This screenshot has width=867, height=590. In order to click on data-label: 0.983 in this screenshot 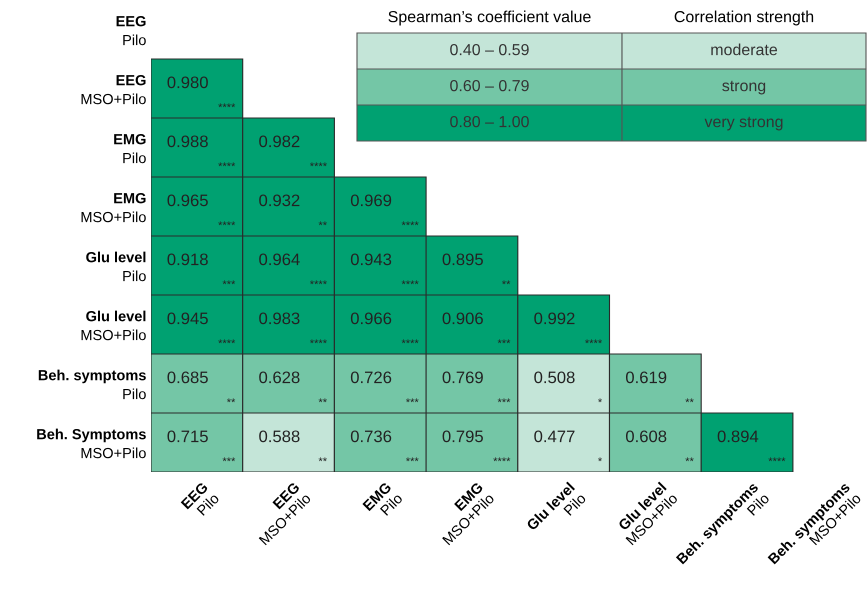, I will do `click(279, 318)`.